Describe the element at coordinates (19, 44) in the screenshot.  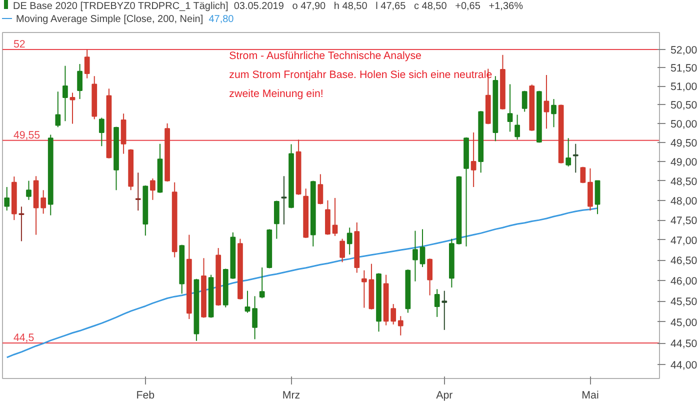
I see `ref-line-label: 52` at that location.